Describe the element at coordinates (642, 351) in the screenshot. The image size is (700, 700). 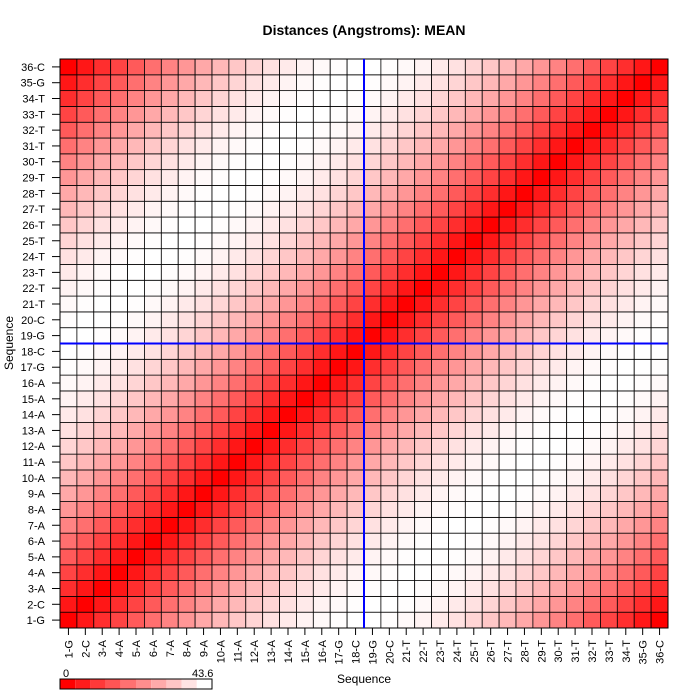
I see `heatmap-cell-35-G-18-C` at that location.